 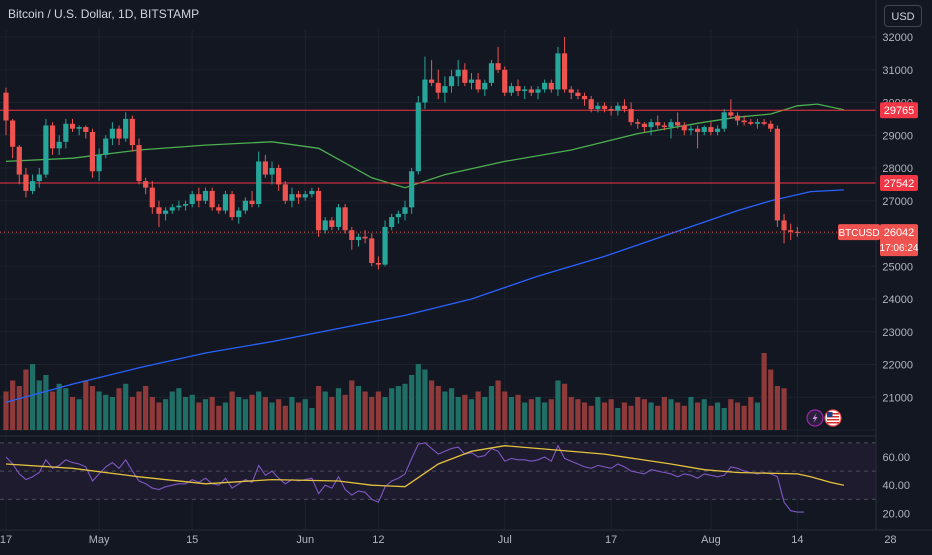 What do you see at coordinates (99, 540) in the screenshot?
I see `time-tick-label: May` at bounding box center [99, 540].